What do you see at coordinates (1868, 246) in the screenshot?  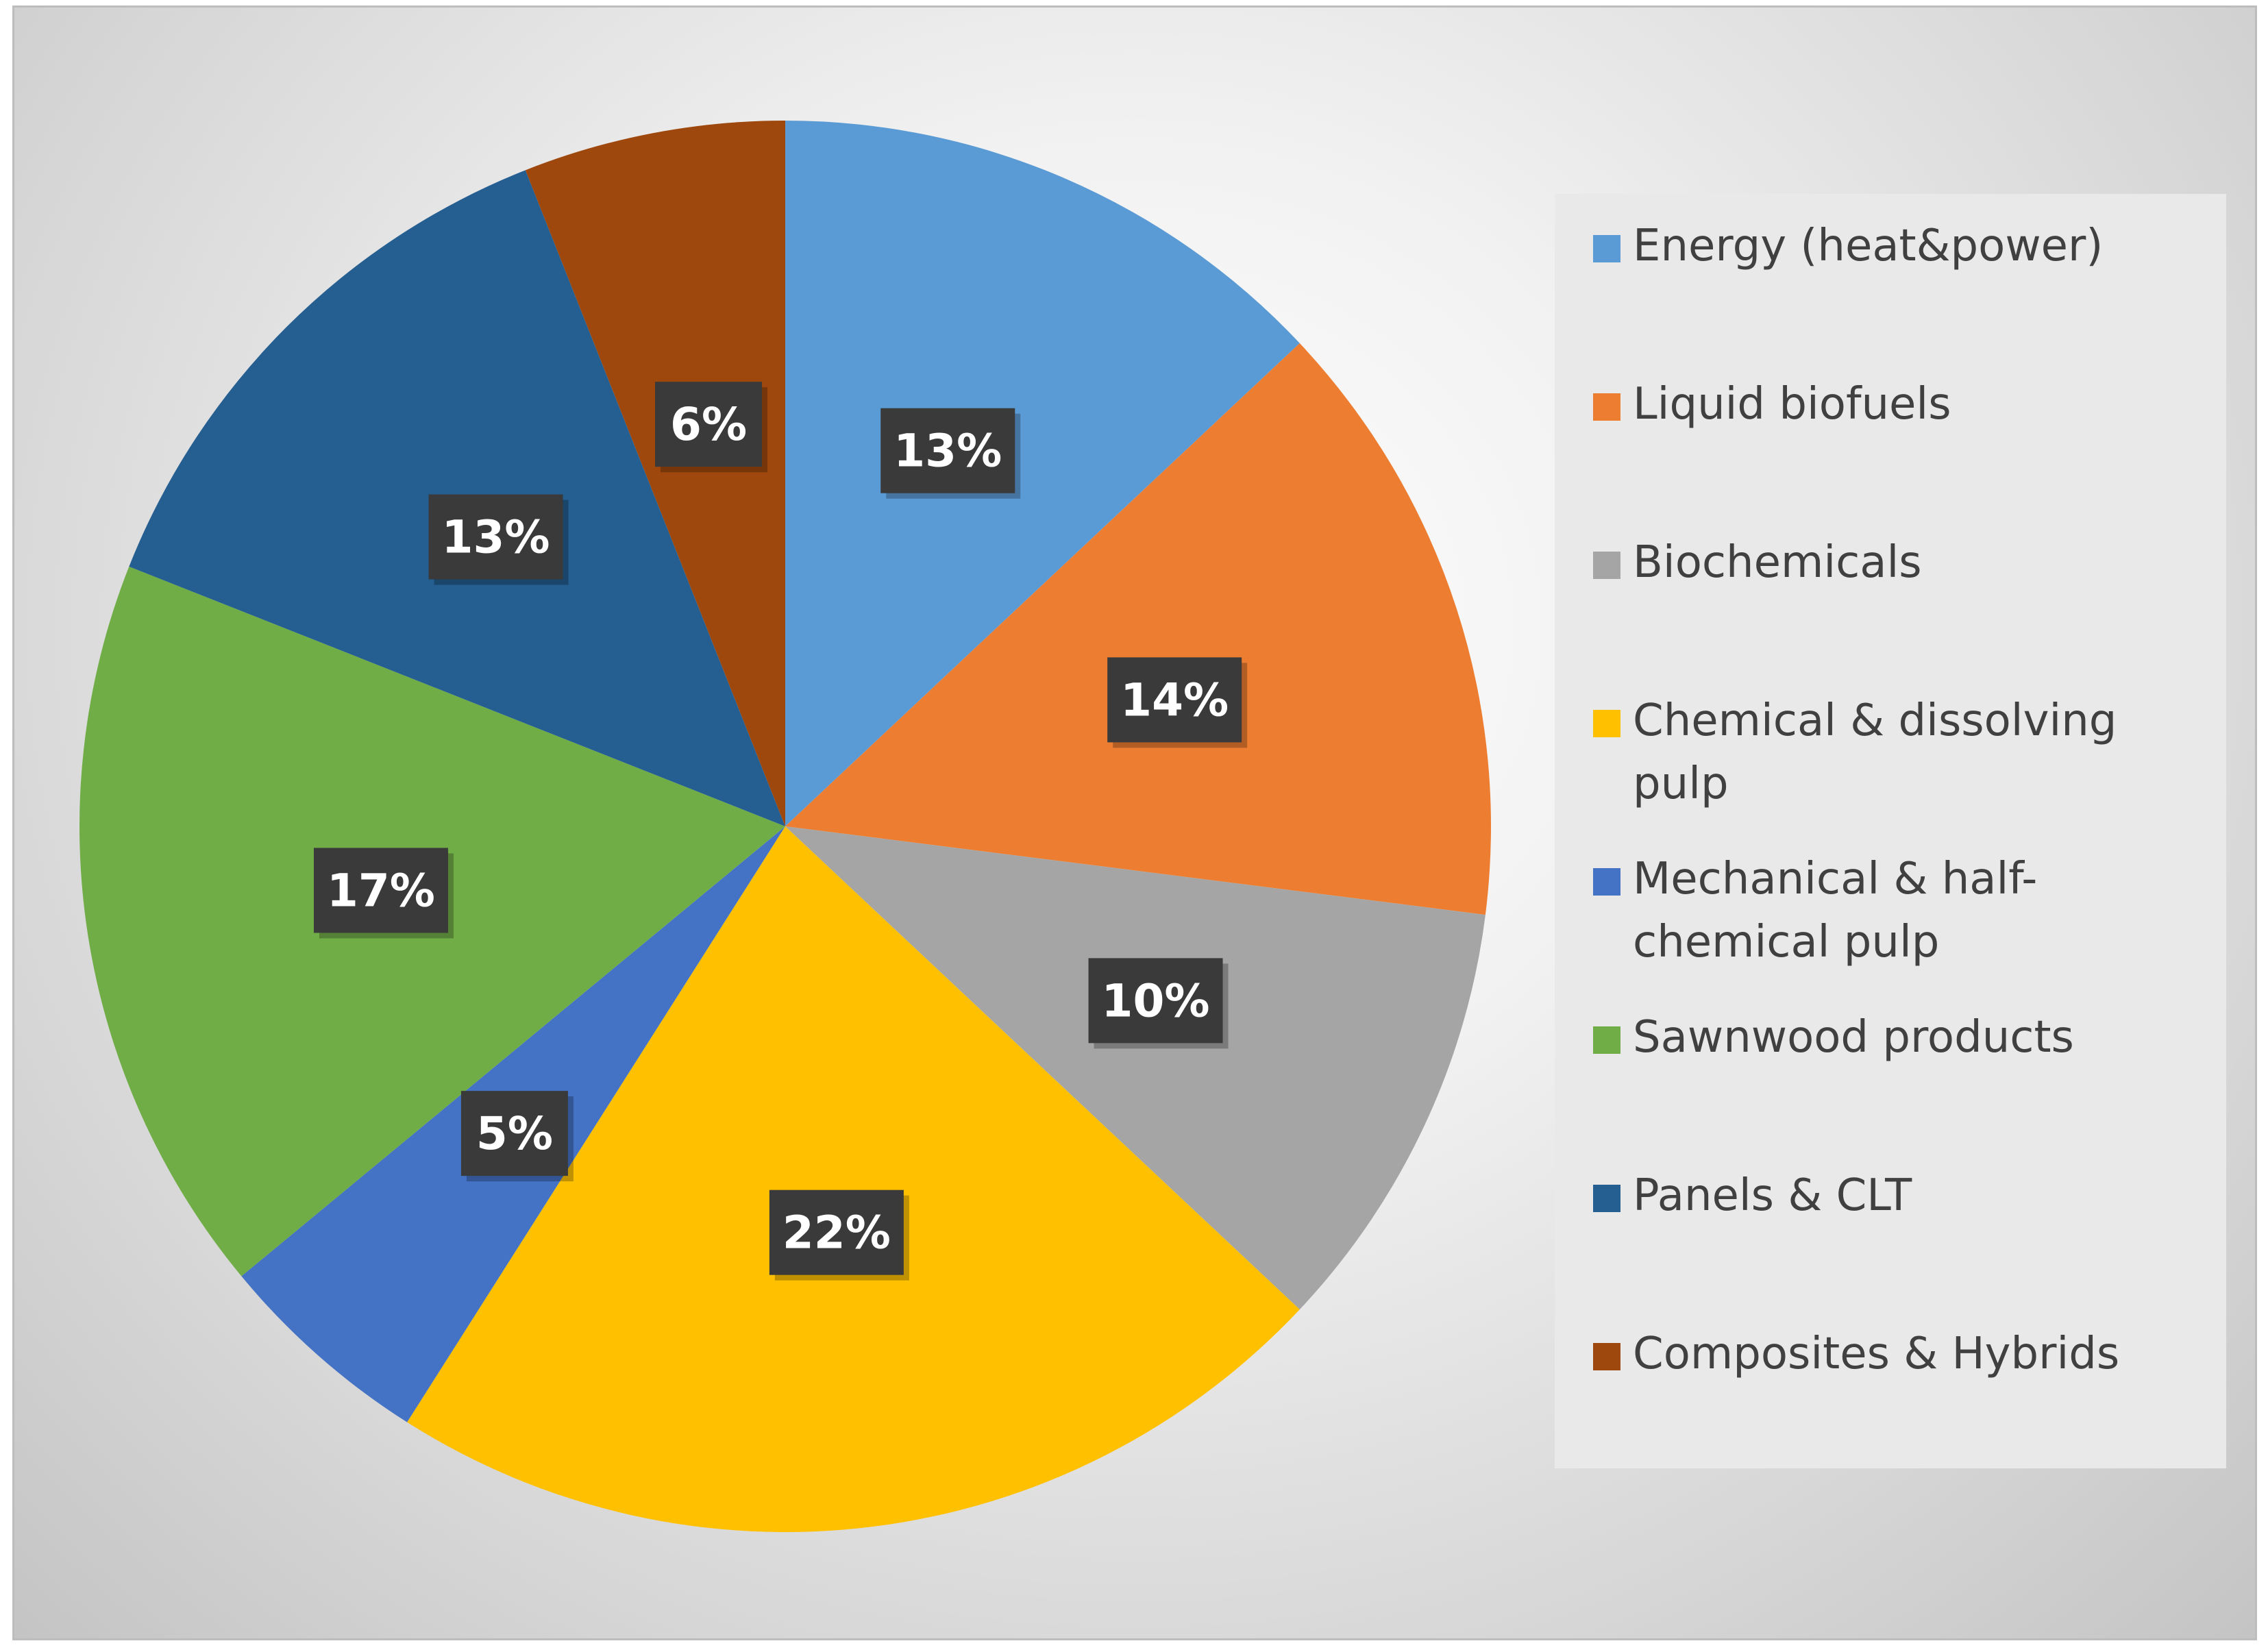 I see `legend-label: Energy (heat&power)` at bounding box center [1868, 246].